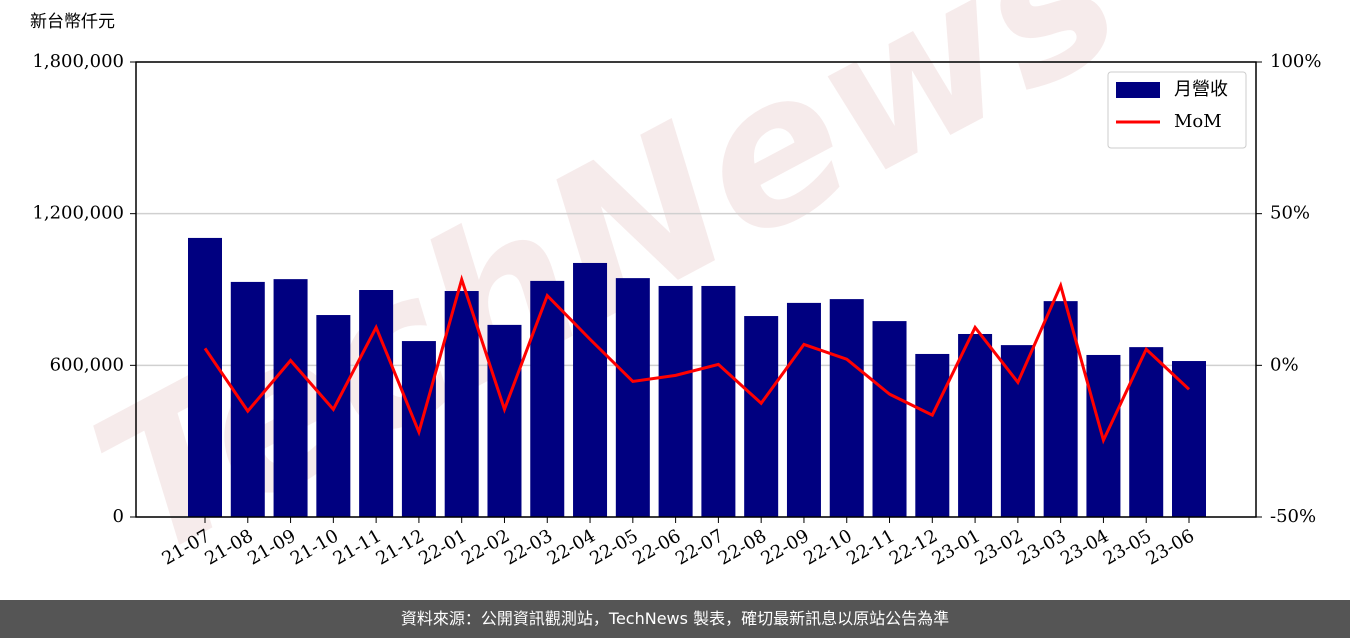 Image resolution: width=1350 pixels, height=638 pixels. I want to click on y2-tick-label: 100%, so click(1295, 61).